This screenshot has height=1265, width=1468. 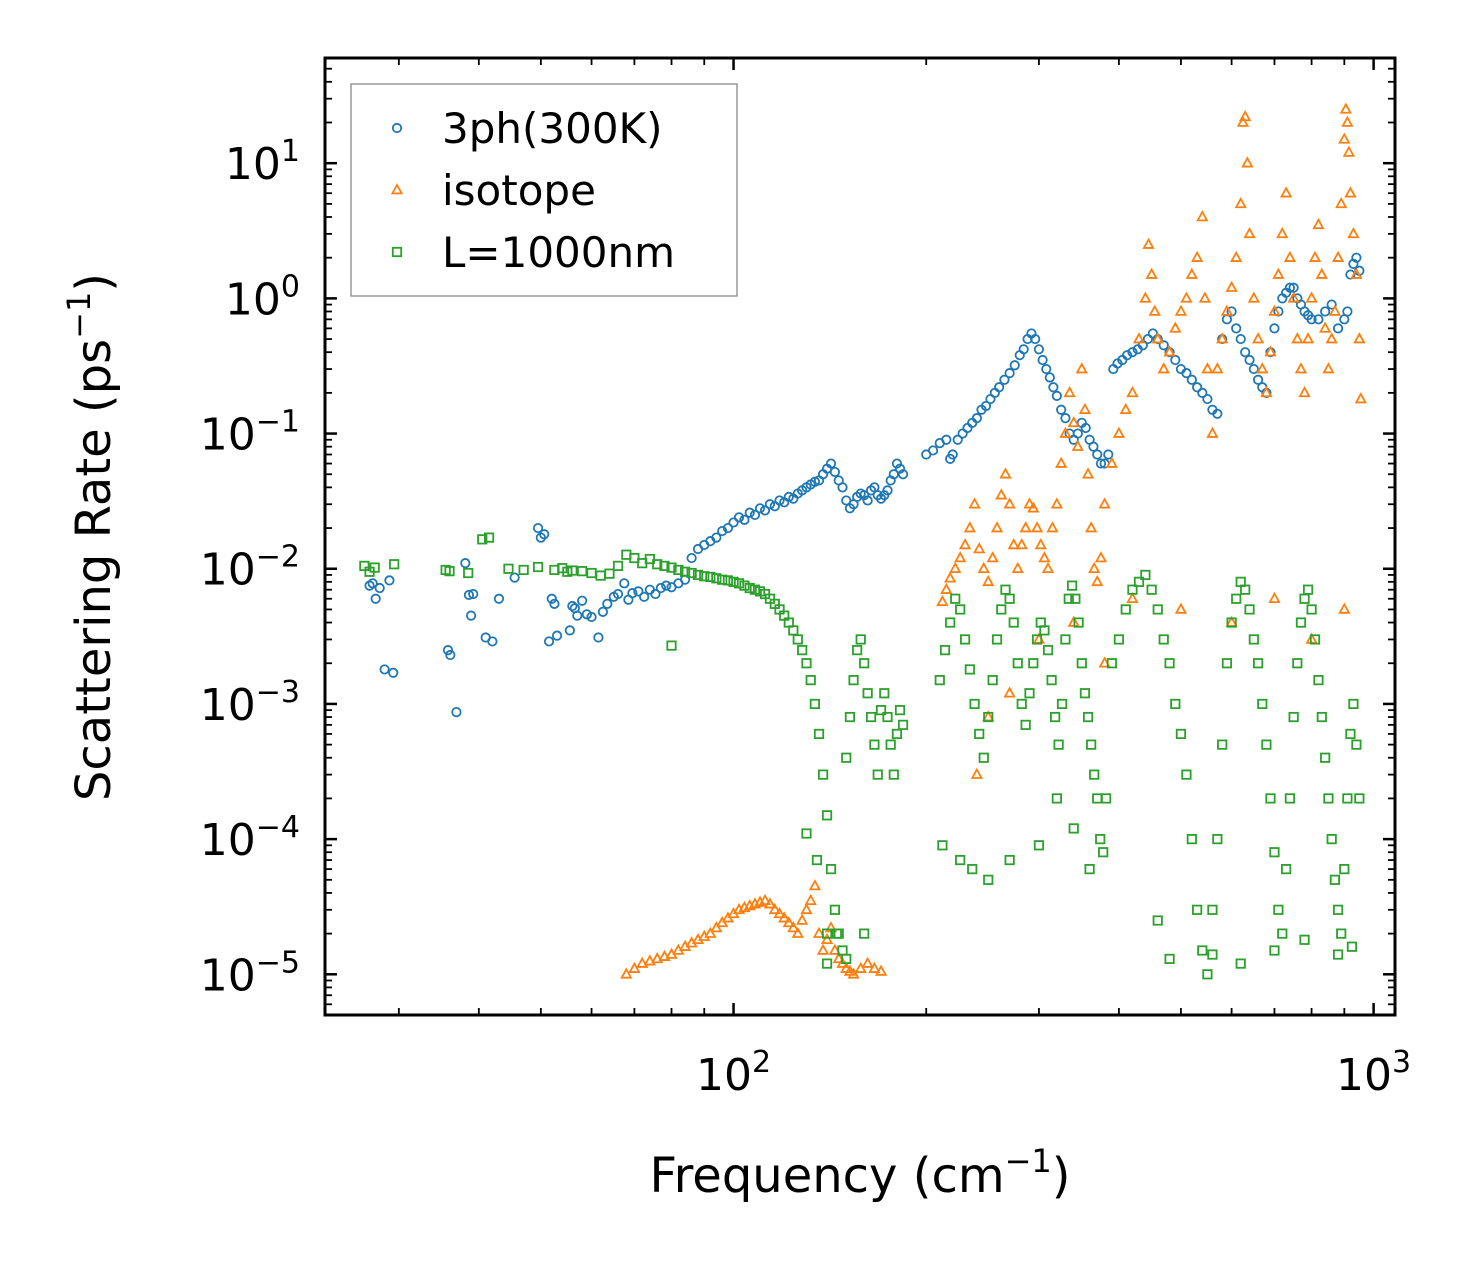 I want to click on legend-label: 3ph(300K), so click(x=552, y=128).